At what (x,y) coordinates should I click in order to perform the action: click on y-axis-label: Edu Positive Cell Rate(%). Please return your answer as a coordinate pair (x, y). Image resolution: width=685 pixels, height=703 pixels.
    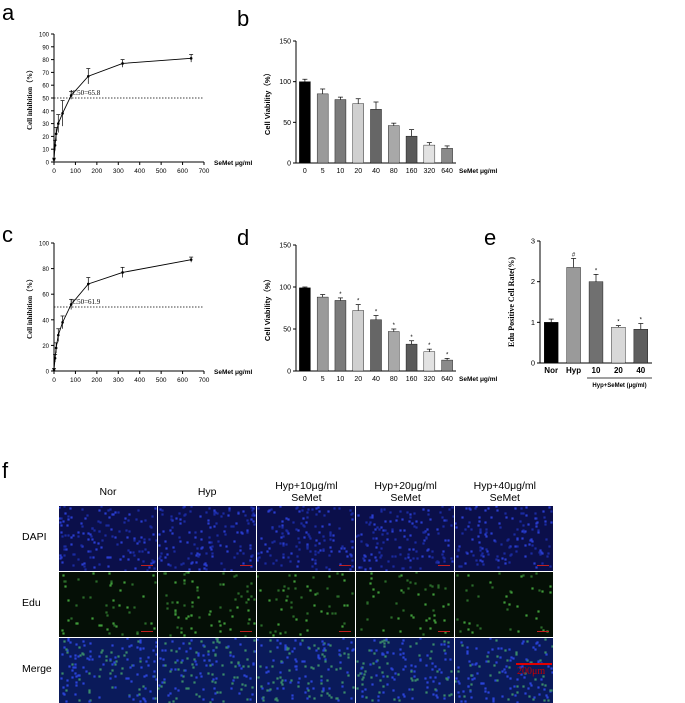
    Looking at the image, I should click on (511, 302).